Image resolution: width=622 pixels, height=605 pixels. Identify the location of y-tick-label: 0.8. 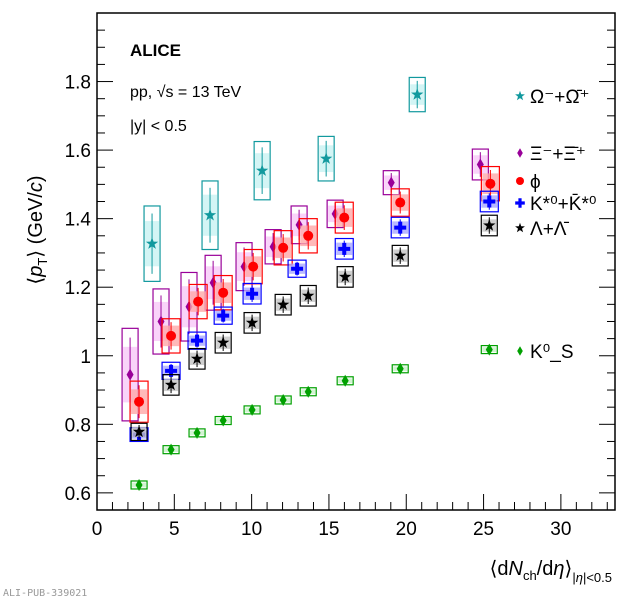
(78, 425).